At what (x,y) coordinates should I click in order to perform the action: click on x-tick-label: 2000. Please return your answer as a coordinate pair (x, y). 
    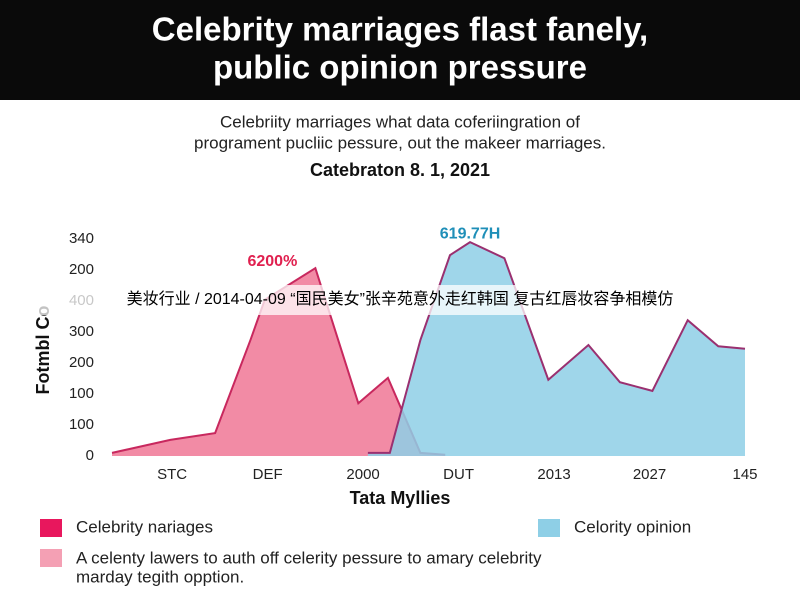
    Looking at the image, I should click on (362, 474).